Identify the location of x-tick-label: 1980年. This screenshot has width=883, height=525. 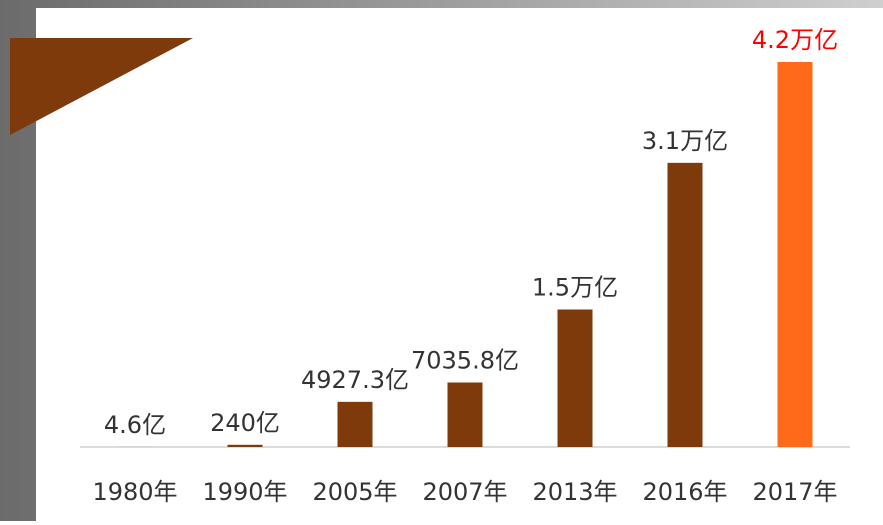
(134, 492).